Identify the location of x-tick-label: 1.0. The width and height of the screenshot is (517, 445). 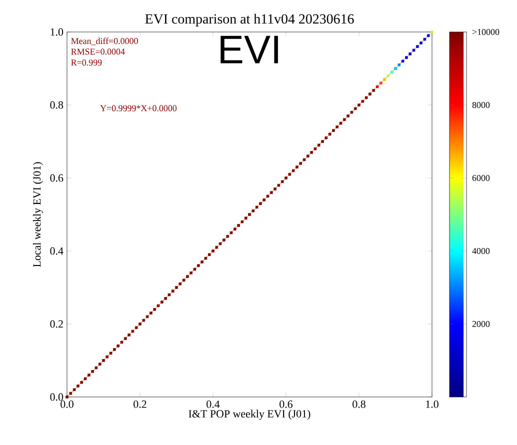
(432, 404).